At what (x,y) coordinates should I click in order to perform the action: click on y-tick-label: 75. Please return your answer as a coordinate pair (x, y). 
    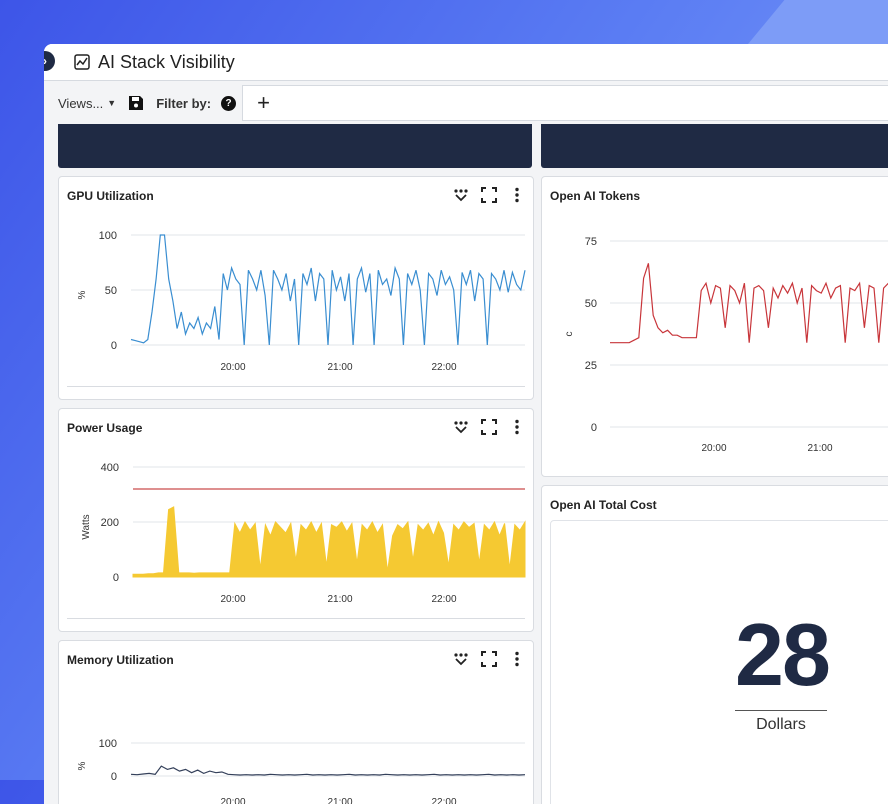
    Looking at the image, I should click on (591, 242).